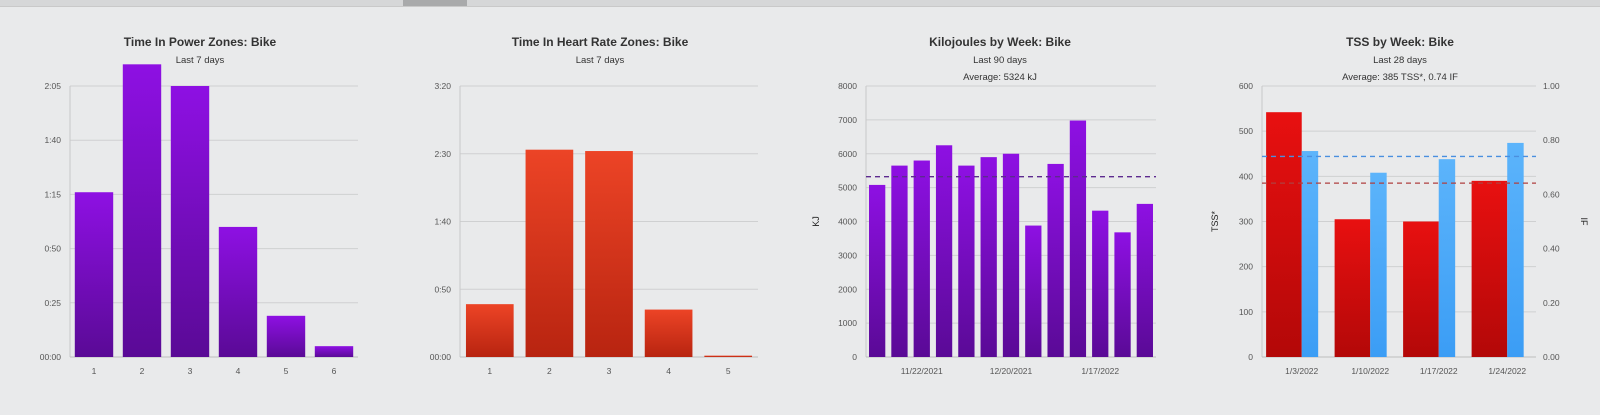 The image size is (1600, 415). What do you see at coordinates (600, 42) in the screenshot?
I see `chart-title: Time In Heart Rate Zones: Bike` at bounding box center [600, 42].